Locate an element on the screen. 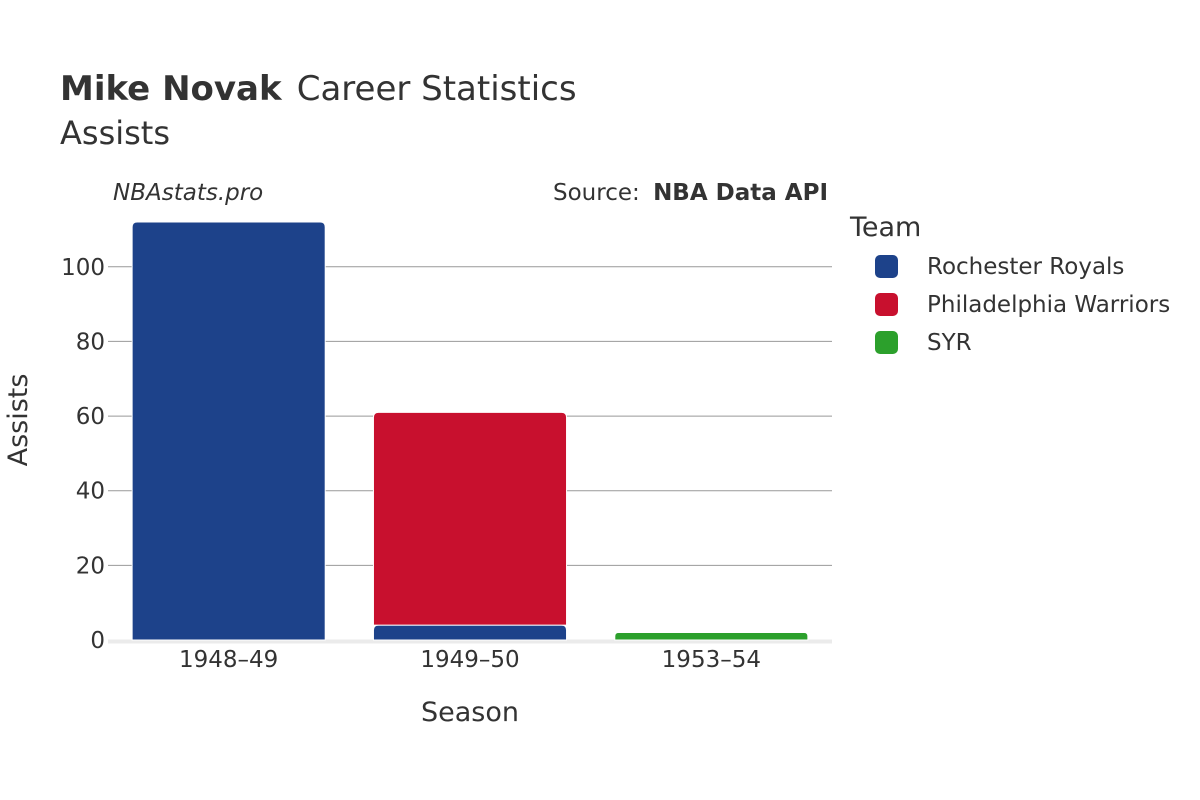 This screenshot has width=1200, height=800. y-tick-labels: 0 20 40 60 80 100 is located at coordinates (83, 454).